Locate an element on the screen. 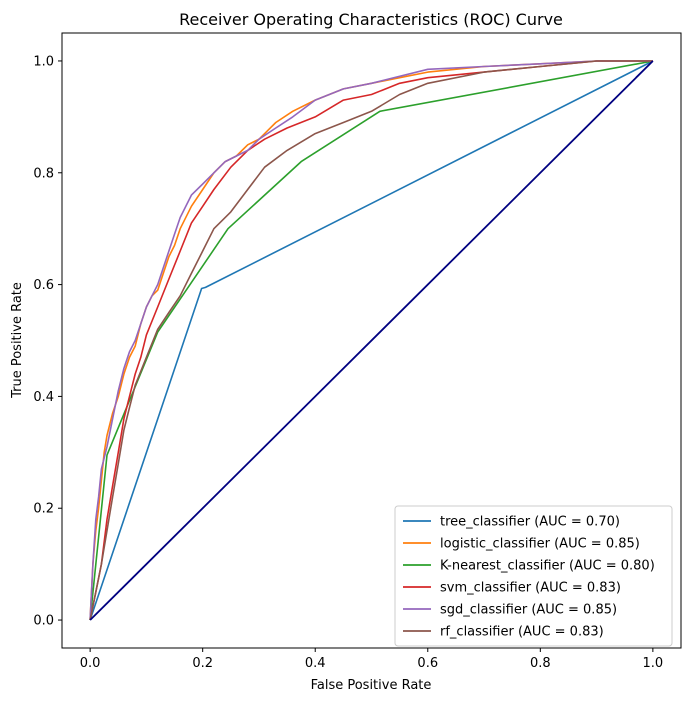  x-axis-label: False Positive Rate is located at coordinates (371, 685).